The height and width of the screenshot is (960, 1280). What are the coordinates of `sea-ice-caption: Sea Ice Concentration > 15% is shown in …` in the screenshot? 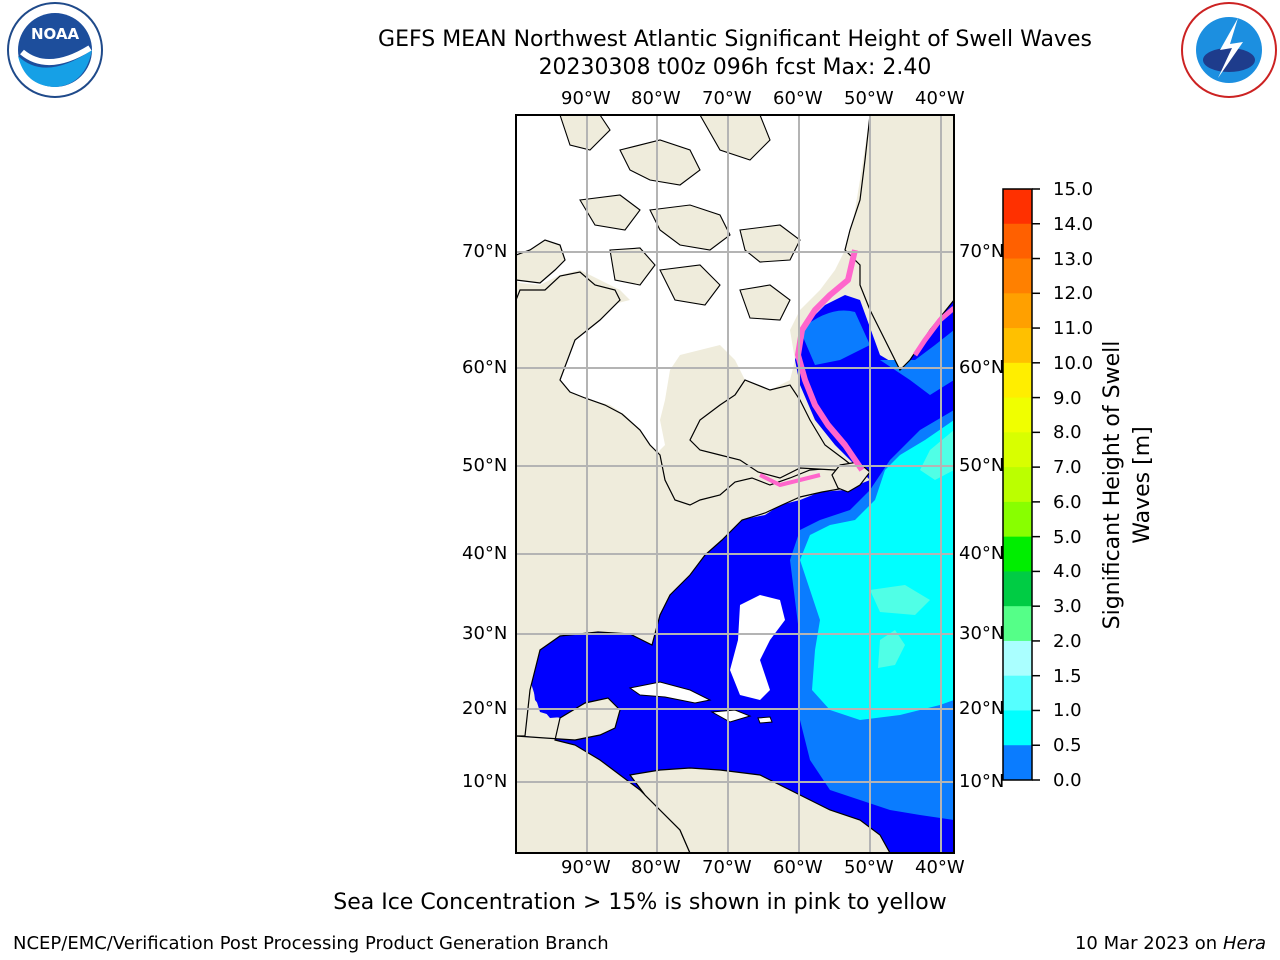 It's located at (640, 902).